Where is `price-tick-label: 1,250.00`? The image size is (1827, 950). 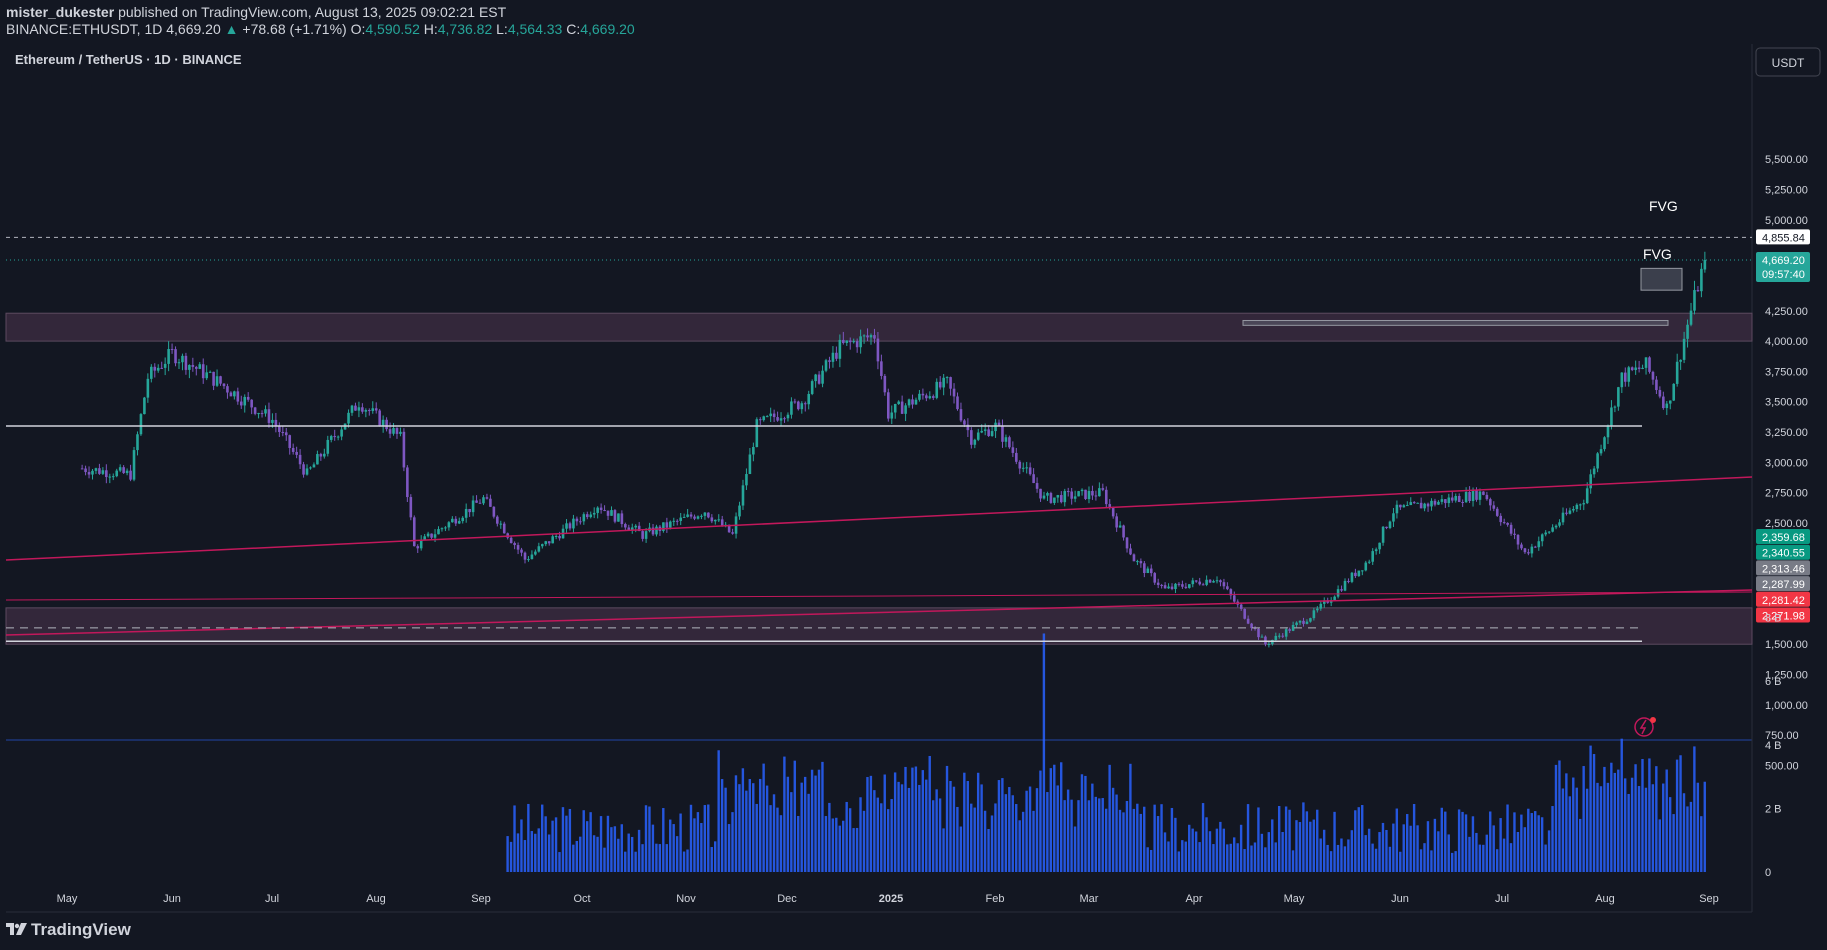
price-tick-label: 1,250.00 is located at coordinates (1786, 676).